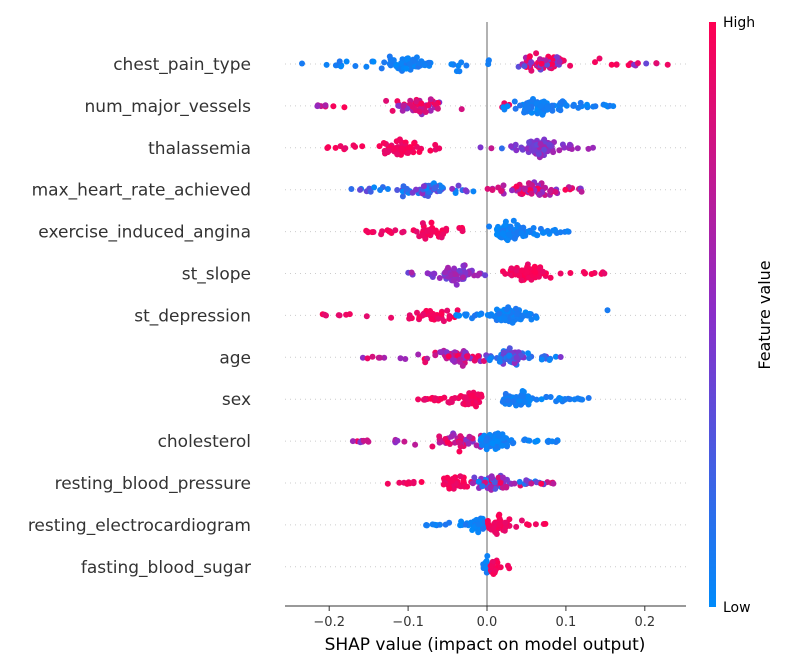 The width and height of the screenshot is (800, 670). What do you see at coordinates (487, 622) in the screenshot?
I see `x-tick-label: 0.0` at bounding box center [487, 622].